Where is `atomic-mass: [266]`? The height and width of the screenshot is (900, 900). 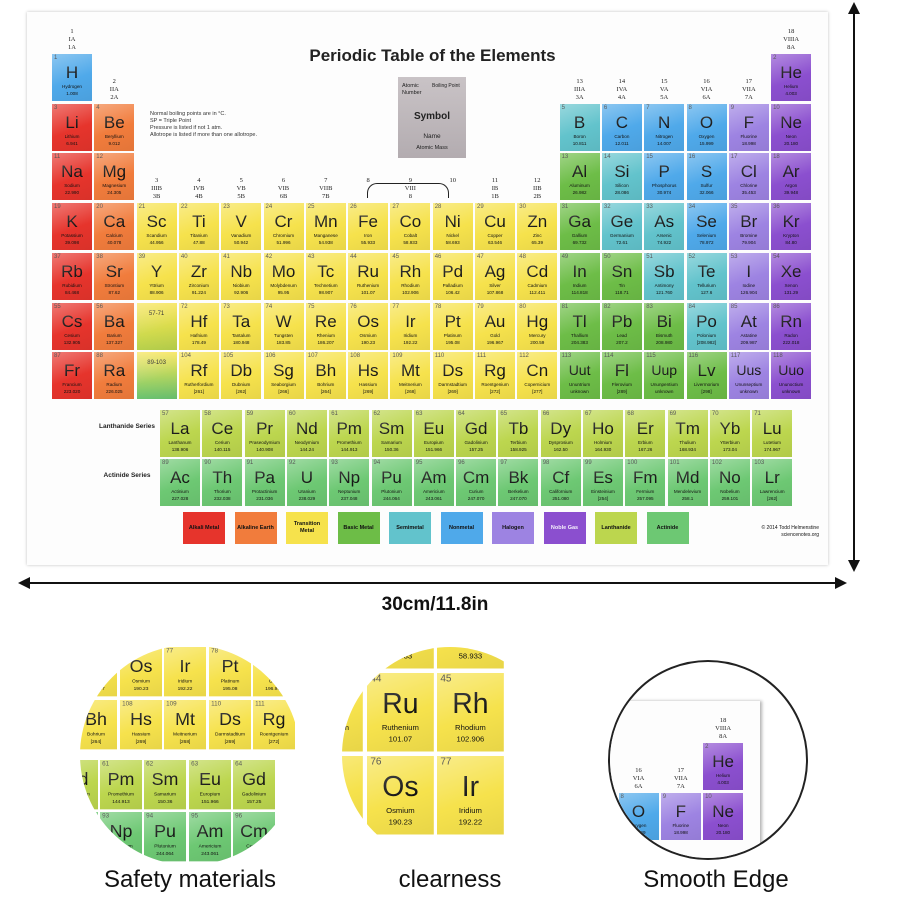 atomic-mass: [266] is located at coordinates (283, 392).